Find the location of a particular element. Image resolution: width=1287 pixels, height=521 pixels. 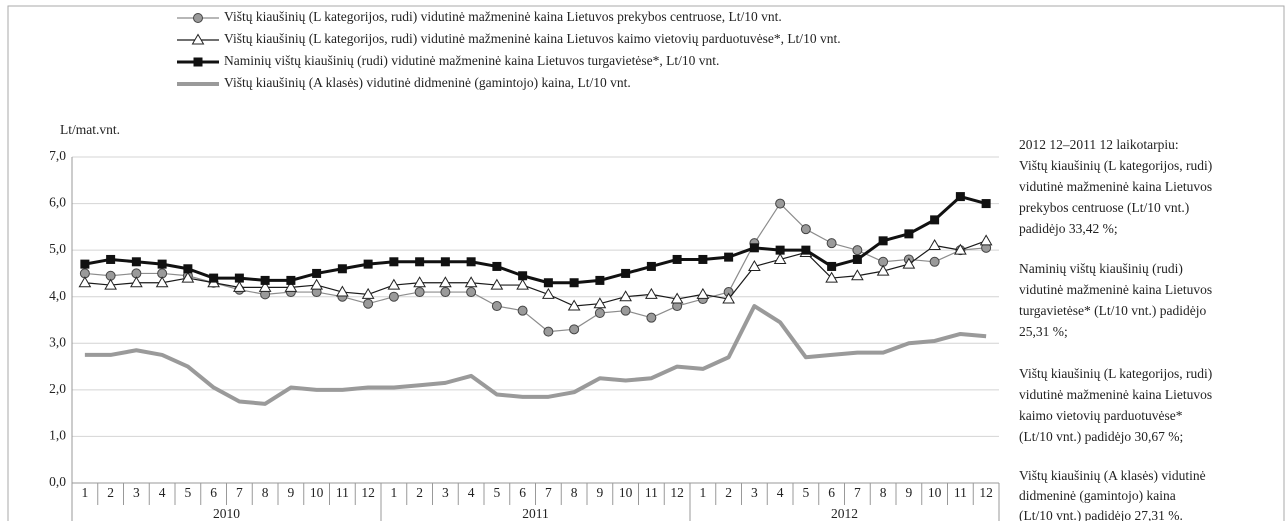

annotation: Vištų kiaušinių (A klasės) vidutinė is located at coordinates (1112, 475).